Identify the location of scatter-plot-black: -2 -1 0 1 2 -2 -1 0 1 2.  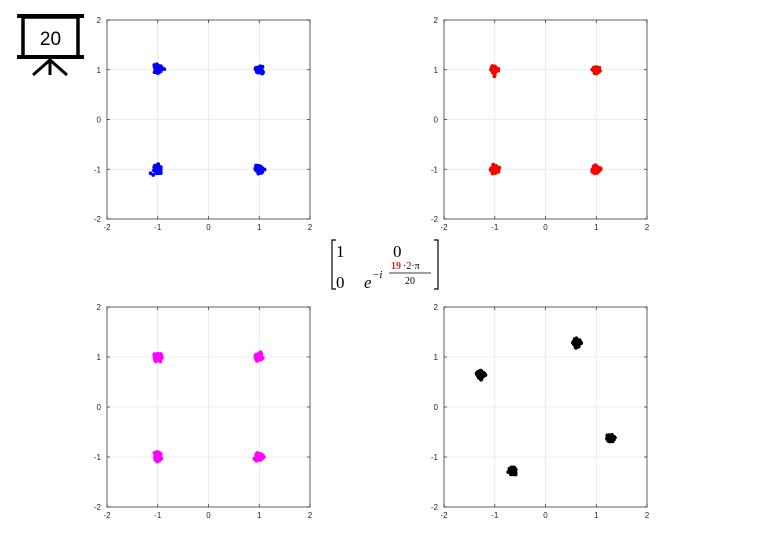
(540, 411).